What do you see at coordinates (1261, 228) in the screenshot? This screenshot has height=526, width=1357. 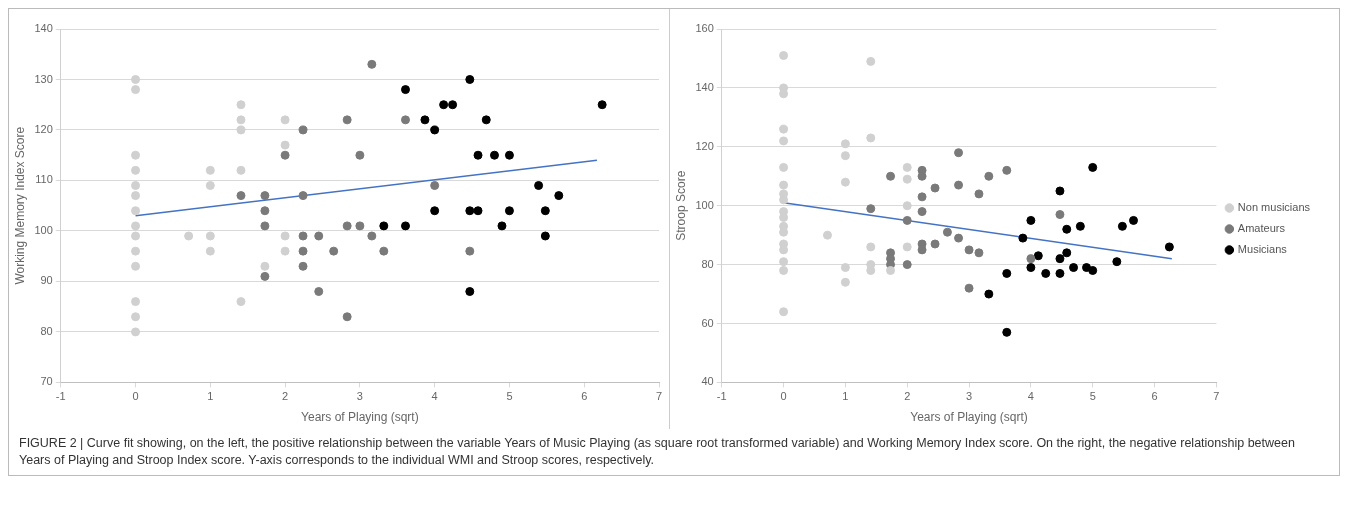 I see `legend-label: Amateurs` at bounding box center [1261, 228].